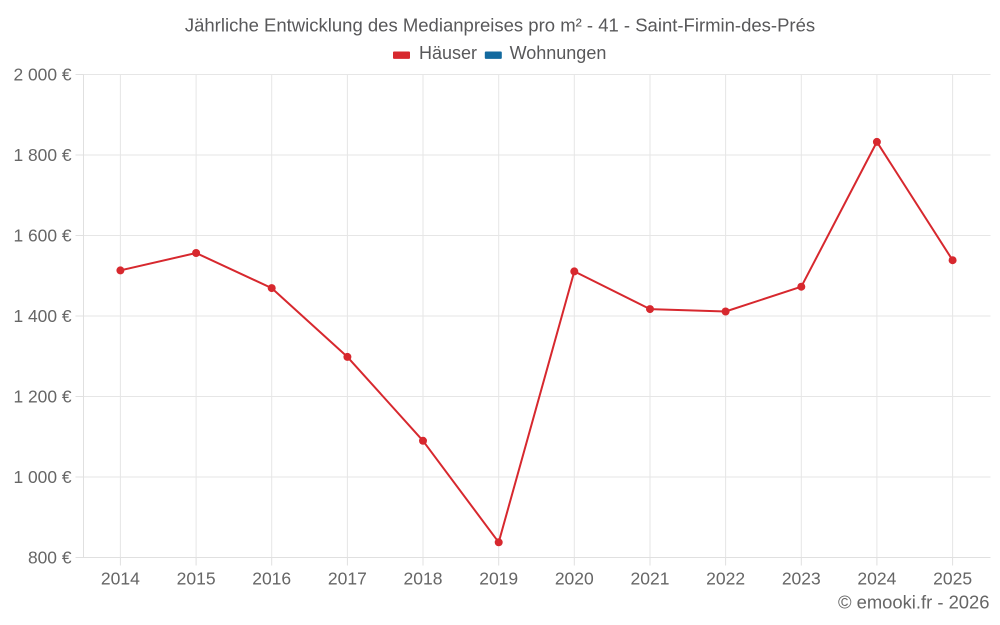  Describe the element at coordinates (801, 579) in the screenshot. I see `svg-text: 2023` at that location.